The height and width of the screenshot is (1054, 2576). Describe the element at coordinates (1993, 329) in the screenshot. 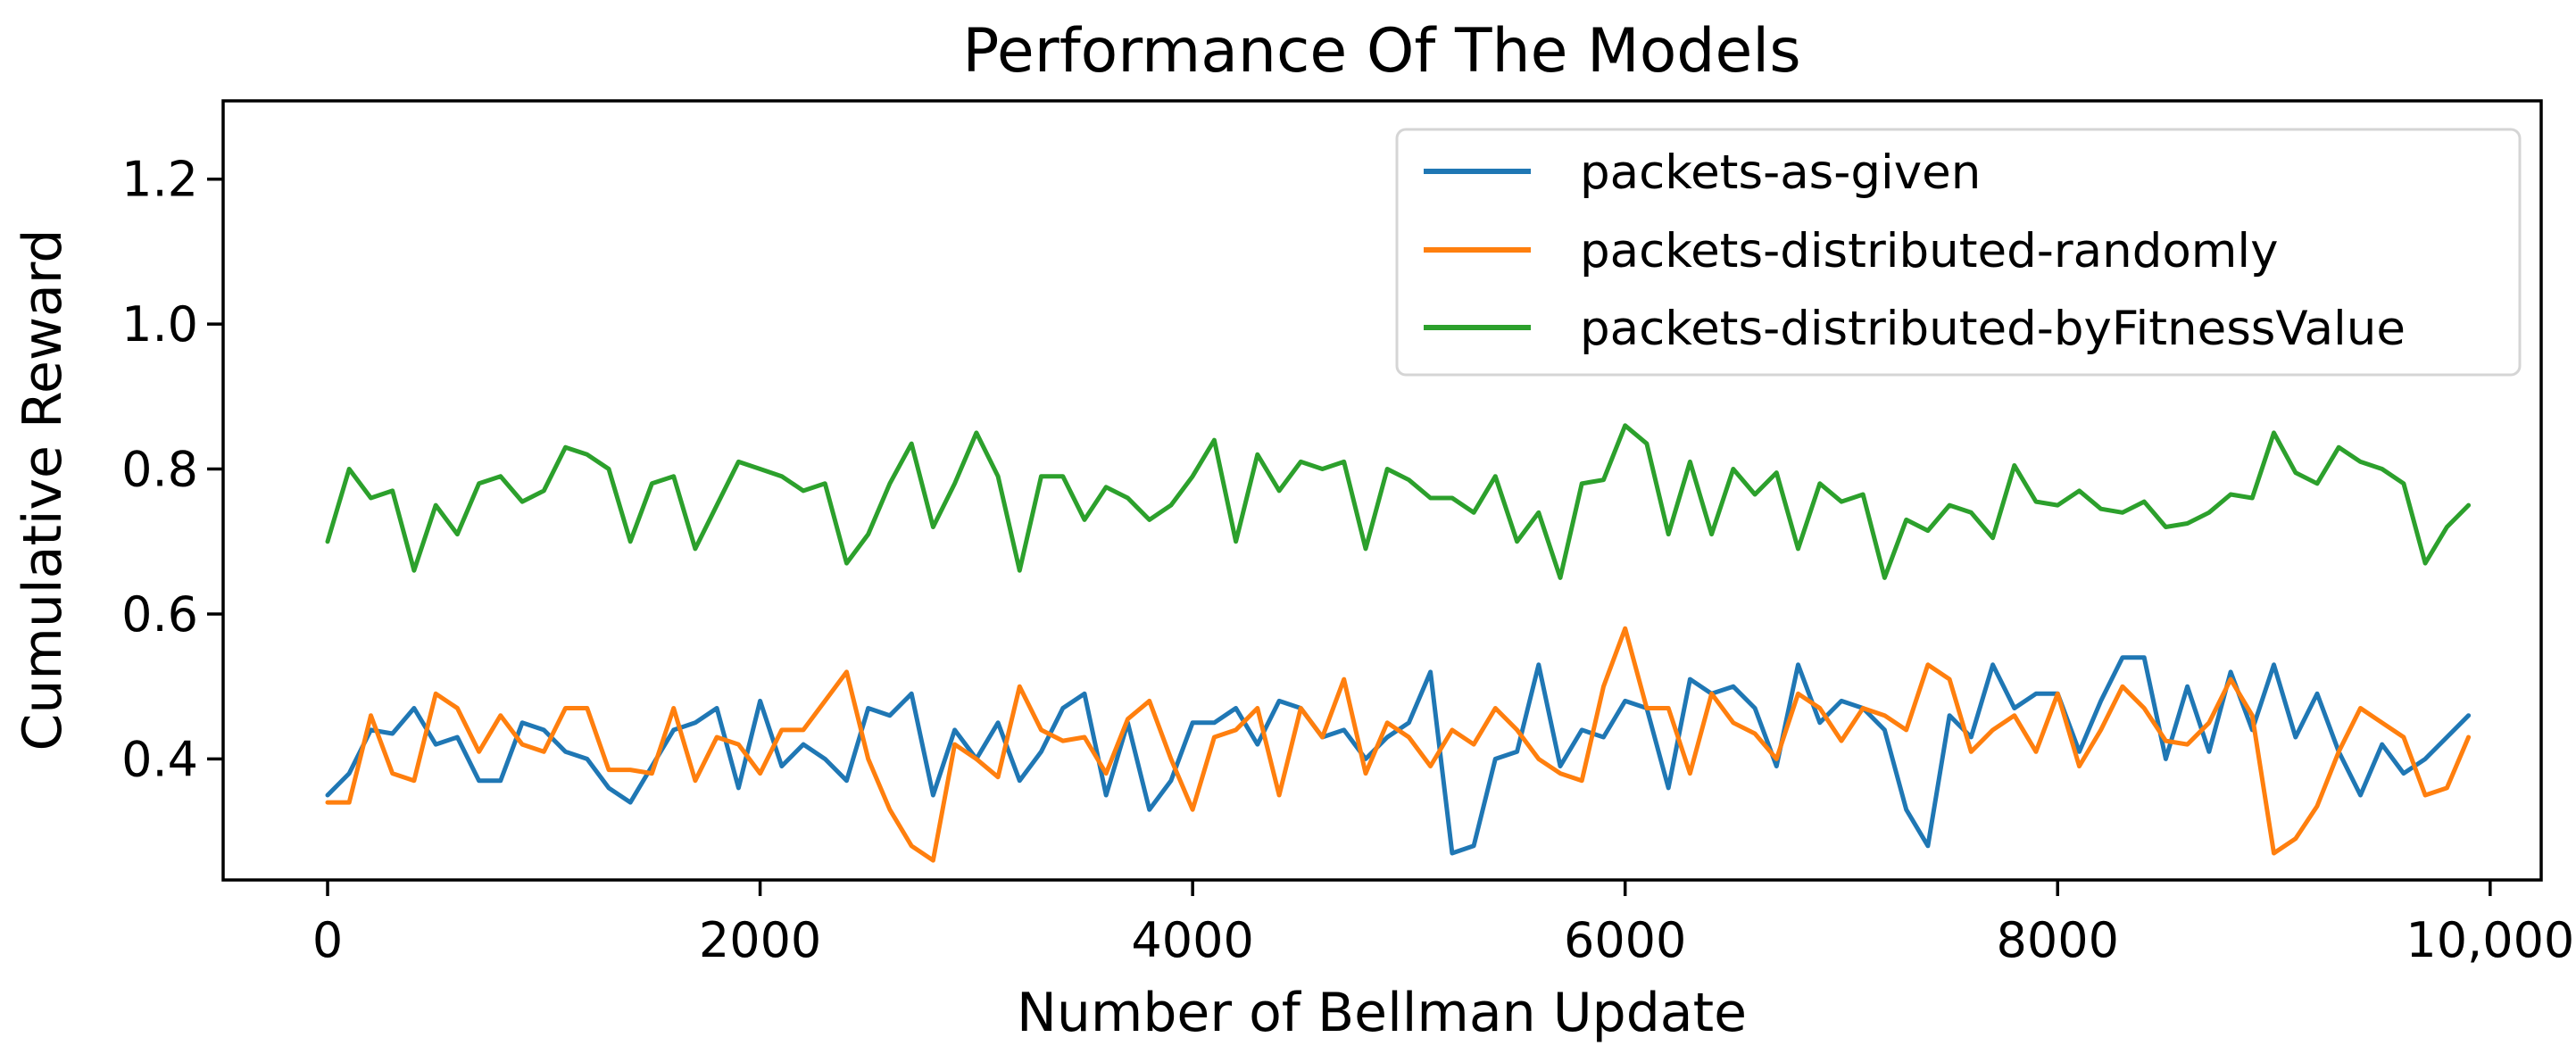

I see `legend-label-packets-distributed-byFitnessValue: packets-distributed-byFitnessValue` at that location.